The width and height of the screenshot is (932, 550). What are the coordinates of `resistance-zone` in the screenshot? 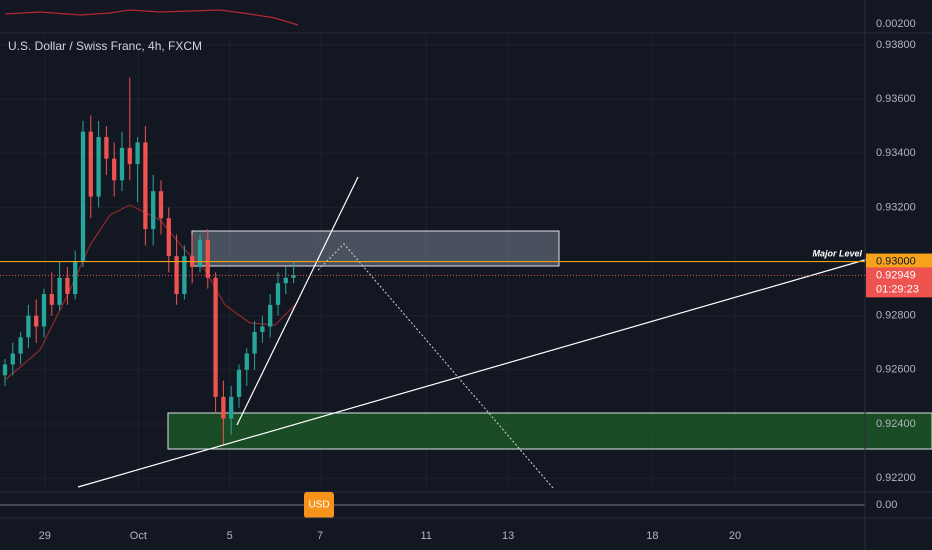 It's located at (375, 248).